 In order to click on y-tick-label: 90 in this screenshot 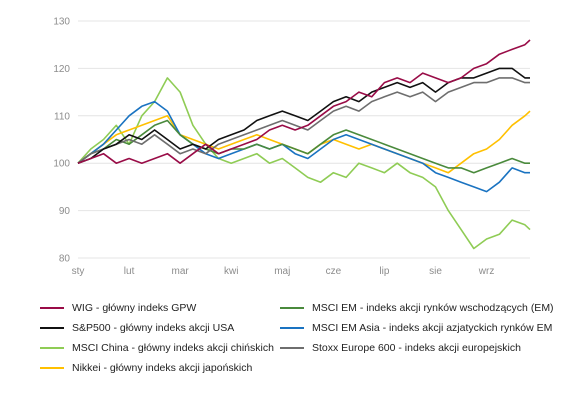, I will do `click(65, 211)`.